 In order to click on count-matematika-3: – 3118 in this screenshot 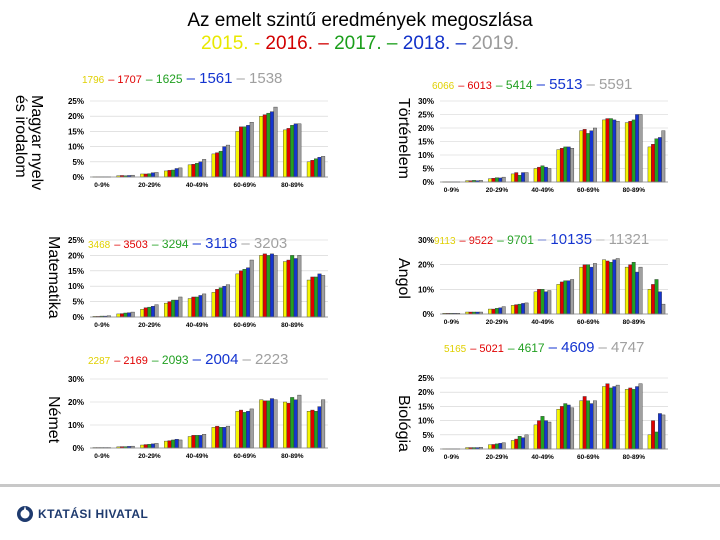, I will do `click(215, 243)`.